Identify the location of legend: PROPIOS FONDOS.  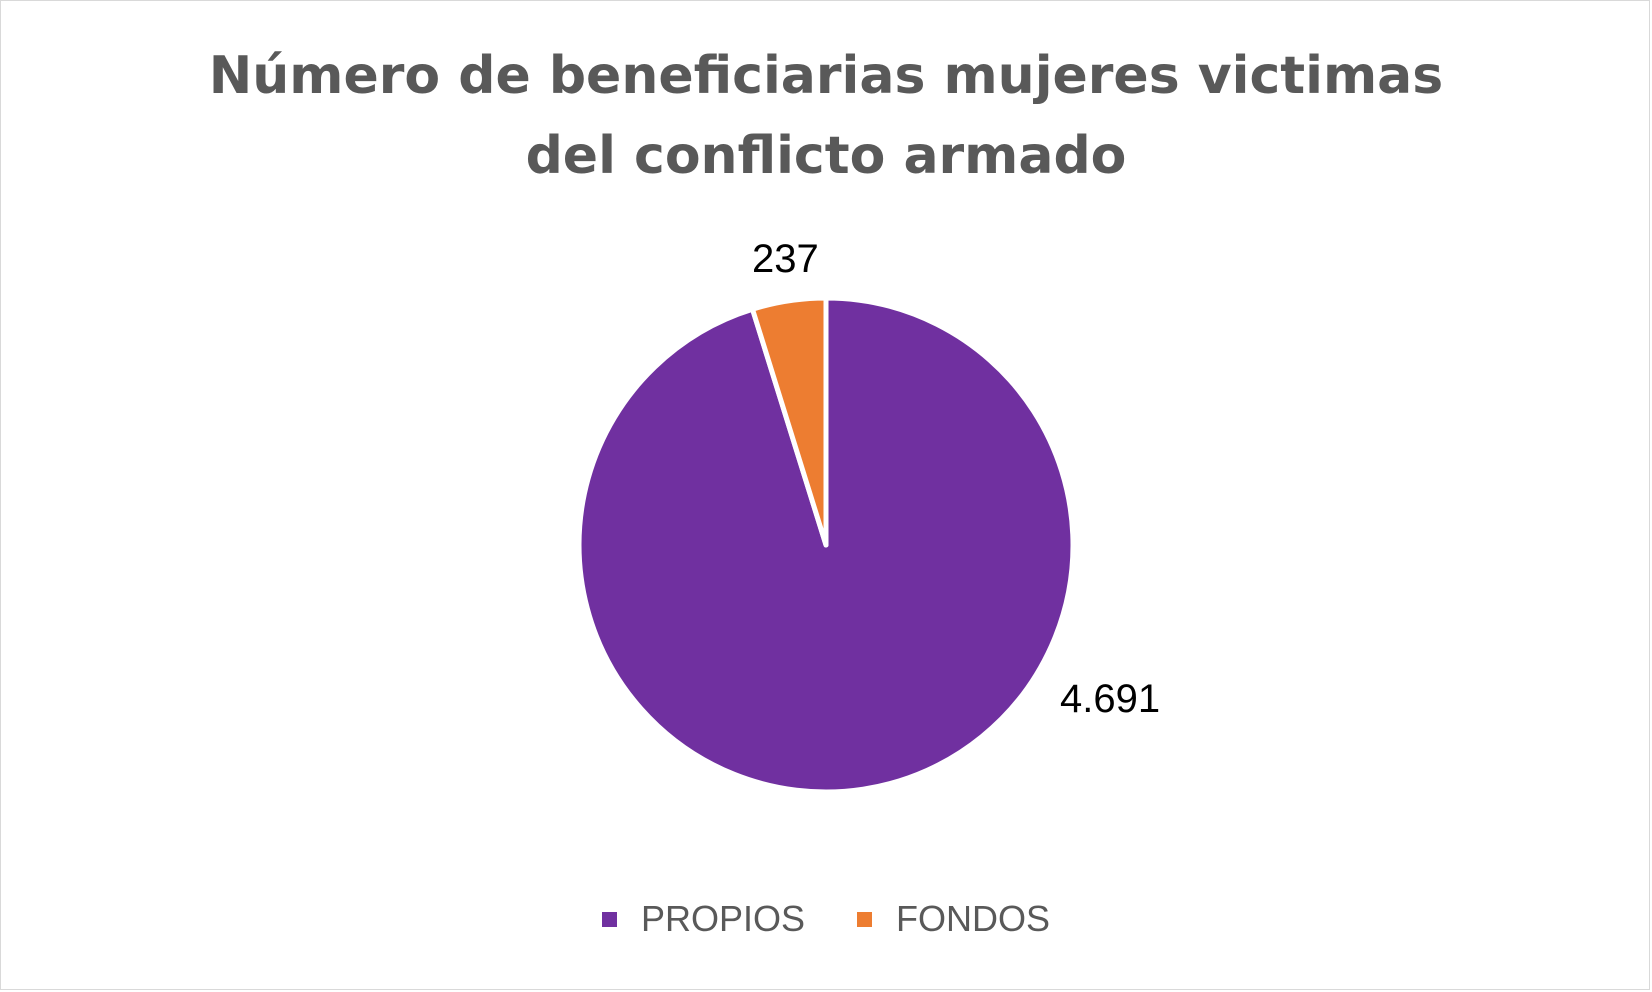
(826, 919).